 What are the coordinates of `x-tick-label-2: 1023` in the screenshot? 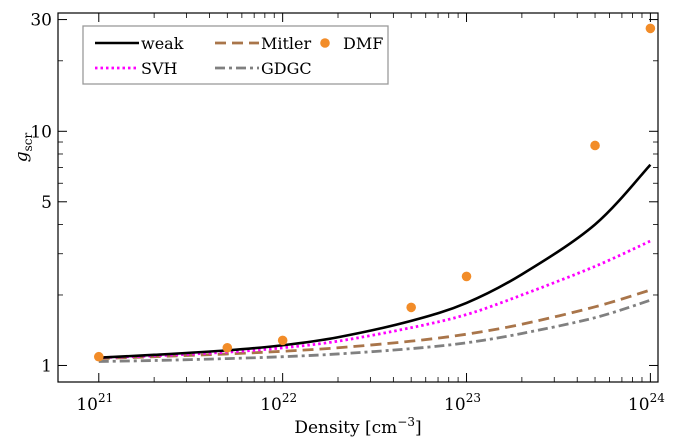 It's located at (462, 403).